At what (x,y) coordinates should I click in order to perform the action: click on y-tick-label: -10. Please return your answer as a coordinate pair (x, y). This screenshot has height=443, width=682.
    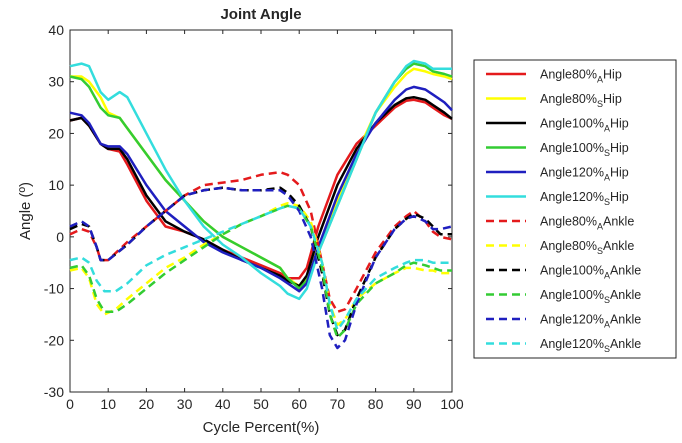
    Looking at the image, I should click on (54, 289).